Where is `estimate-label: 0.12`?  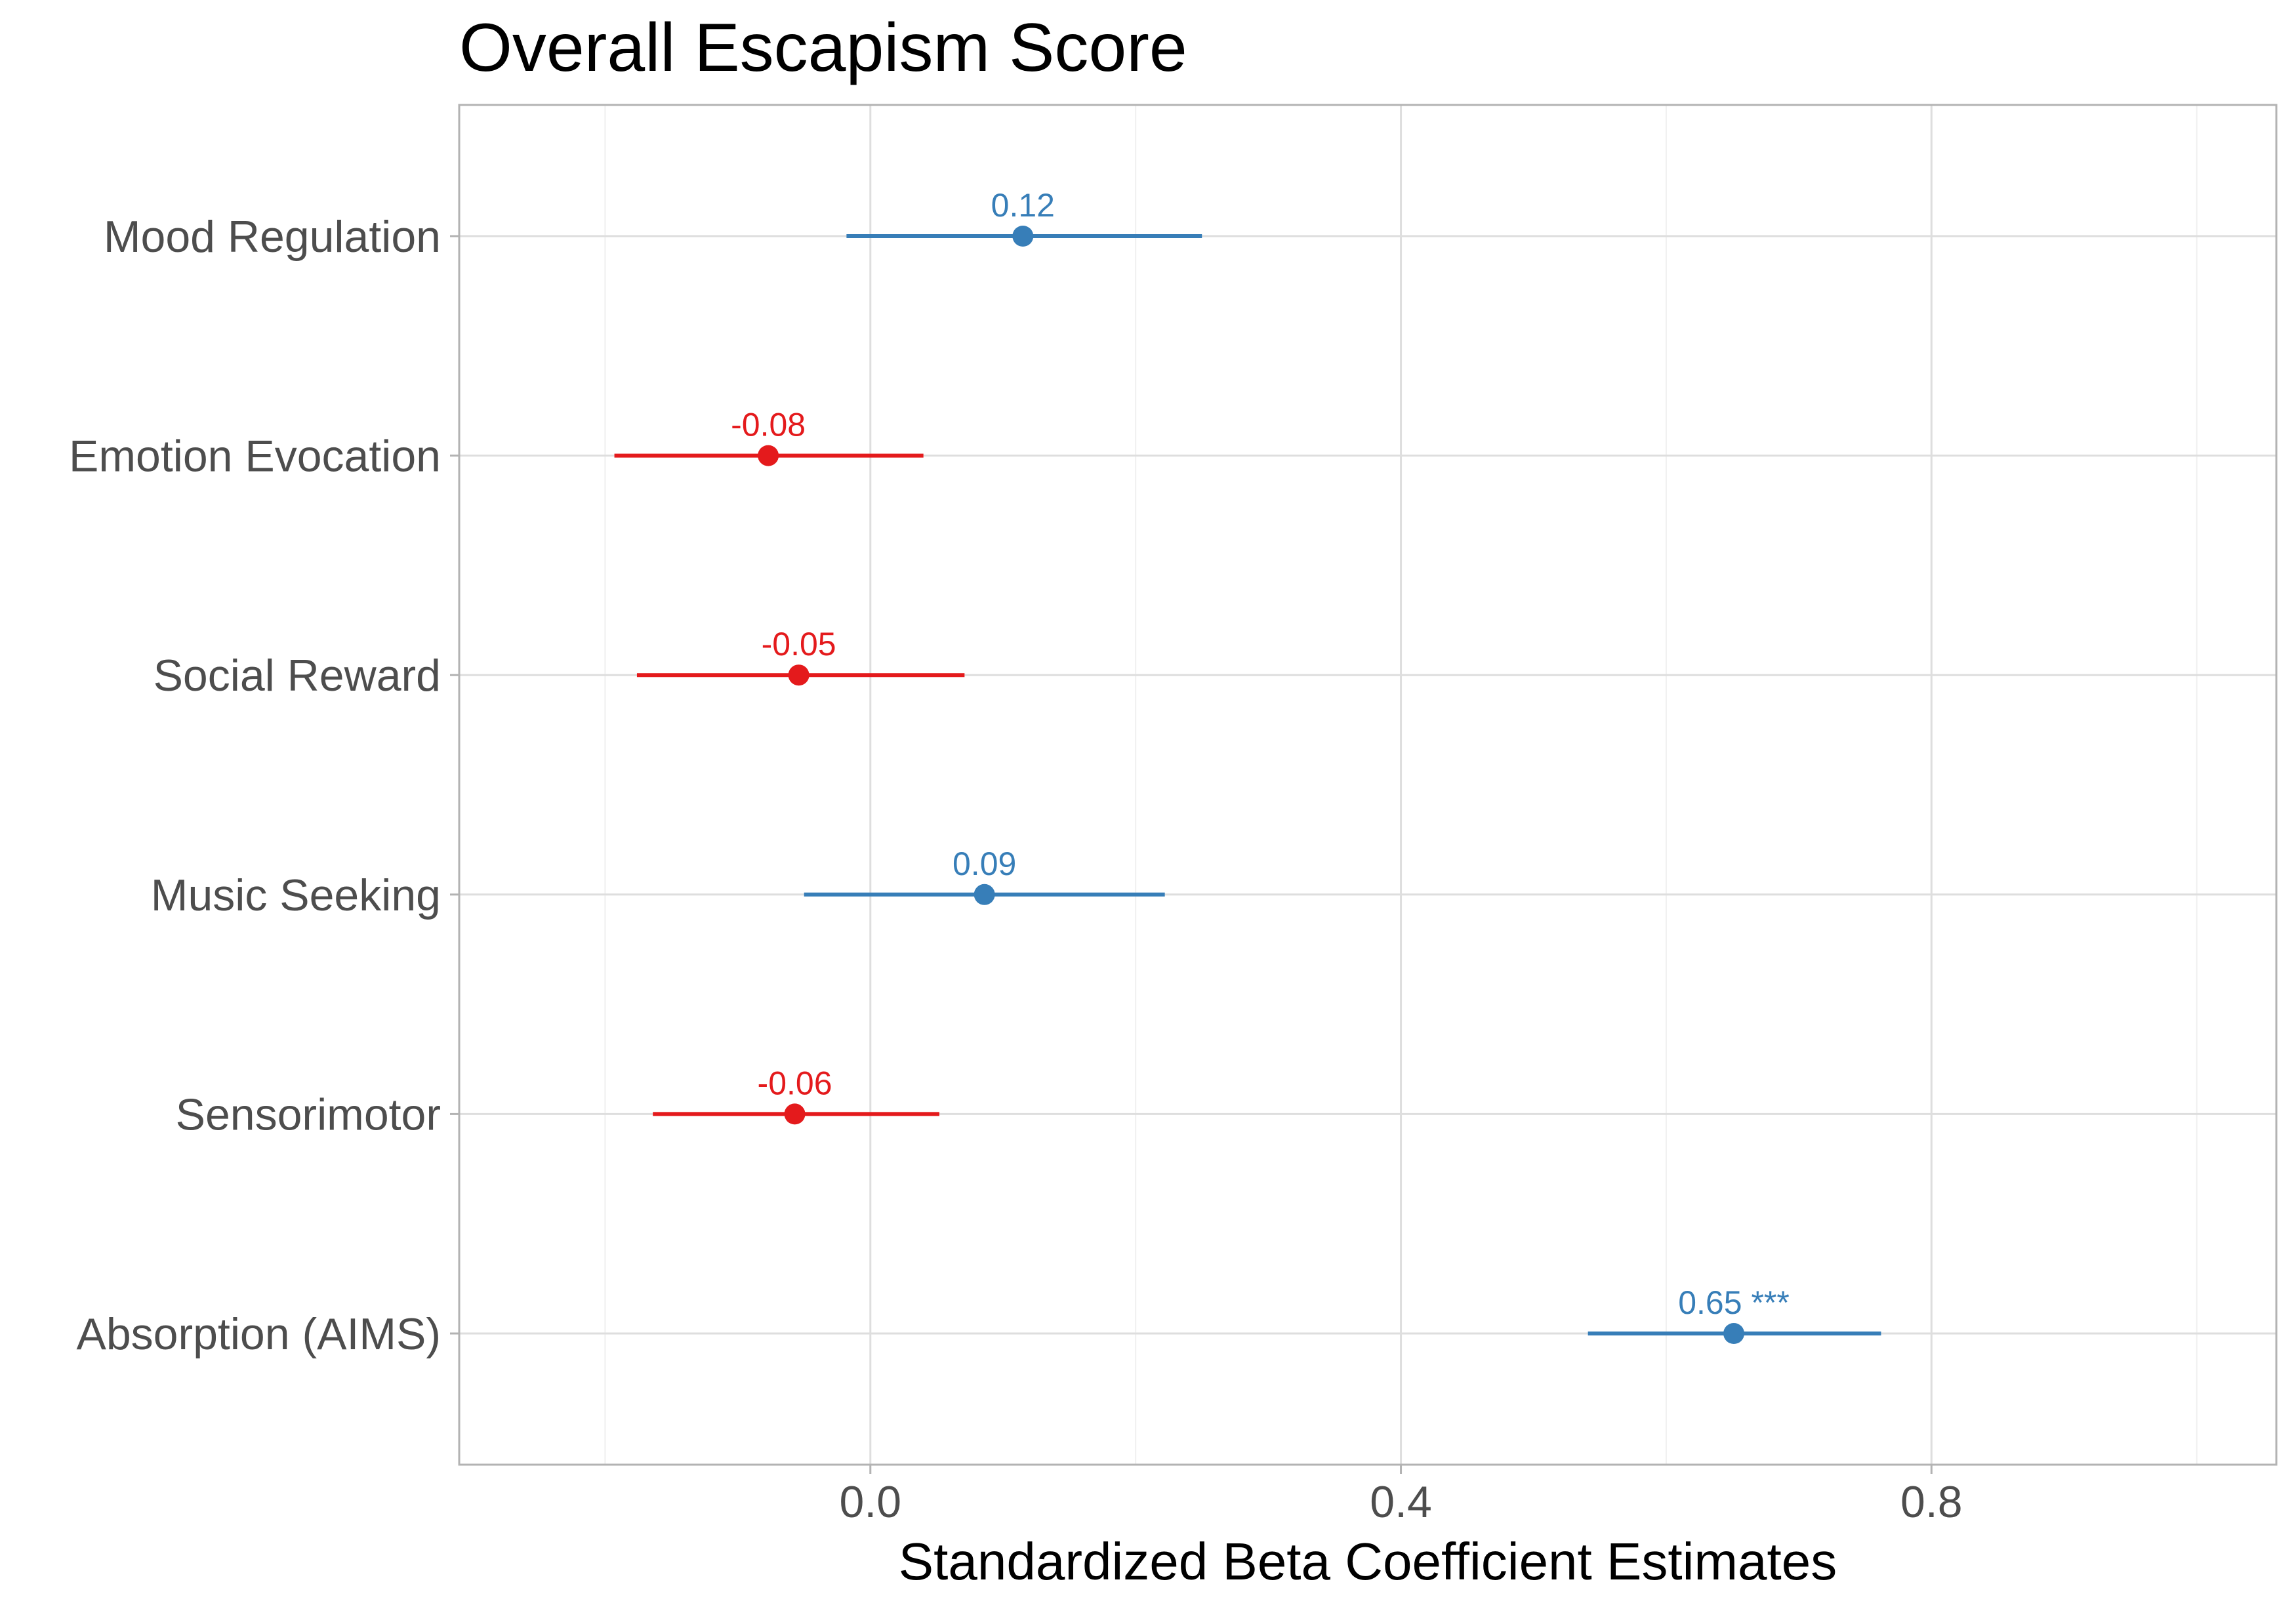
estimate-label: 0.12 is located at coordinates (1023, 205).